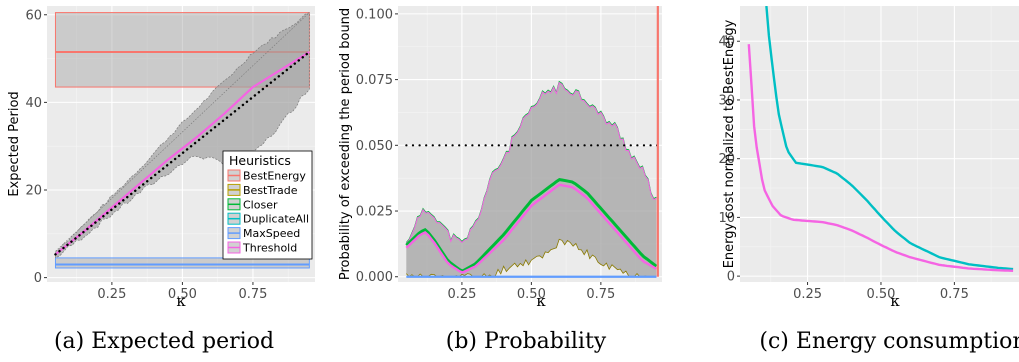 The width and height of the screenshot is (1019, 362). I want to click on panel-c-x-ticks: 0.25 0.50 0.75, so click(881, 292).